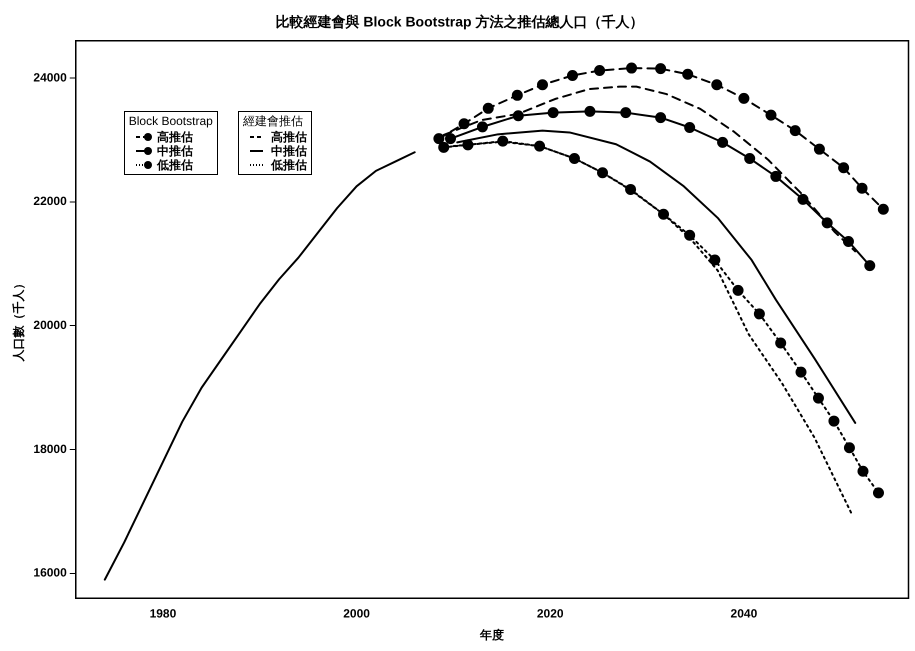  What do you see at coordinates (50, 573) in the screenshot?
I see `y-tick-label: 16000` at bounding box center [50, 573].